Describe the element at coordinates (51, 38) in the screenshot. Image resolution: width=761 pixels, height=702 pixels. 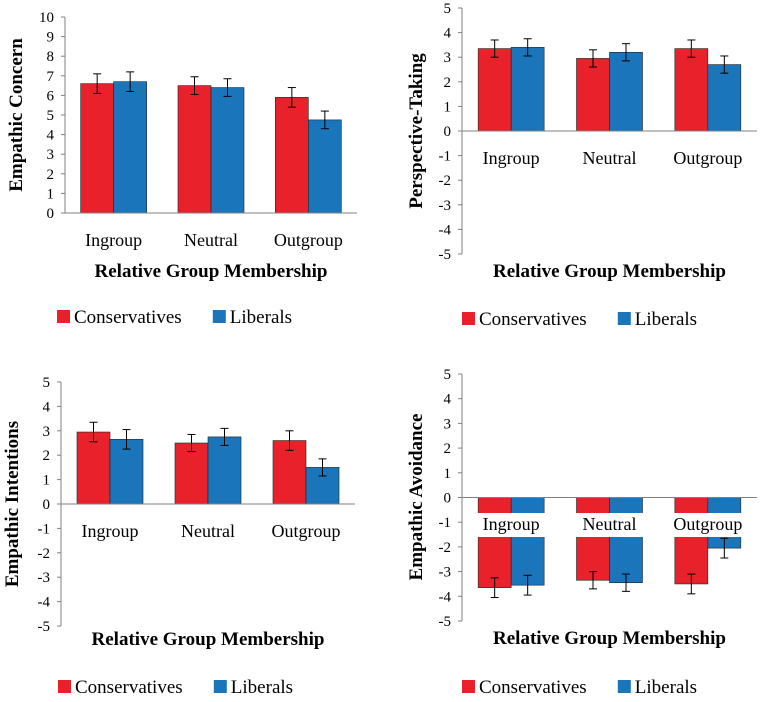
I see `y-tick-label: 9` at that location.